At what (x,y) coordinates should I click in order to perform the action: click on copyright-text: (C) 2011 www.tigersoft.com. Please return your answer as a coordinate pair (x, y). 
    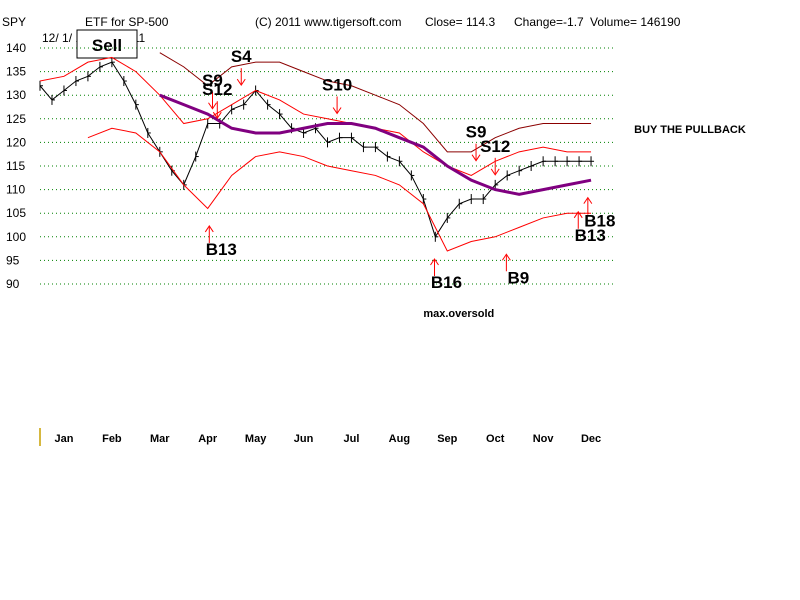
    Looking at the image, I should click on (328, 22).